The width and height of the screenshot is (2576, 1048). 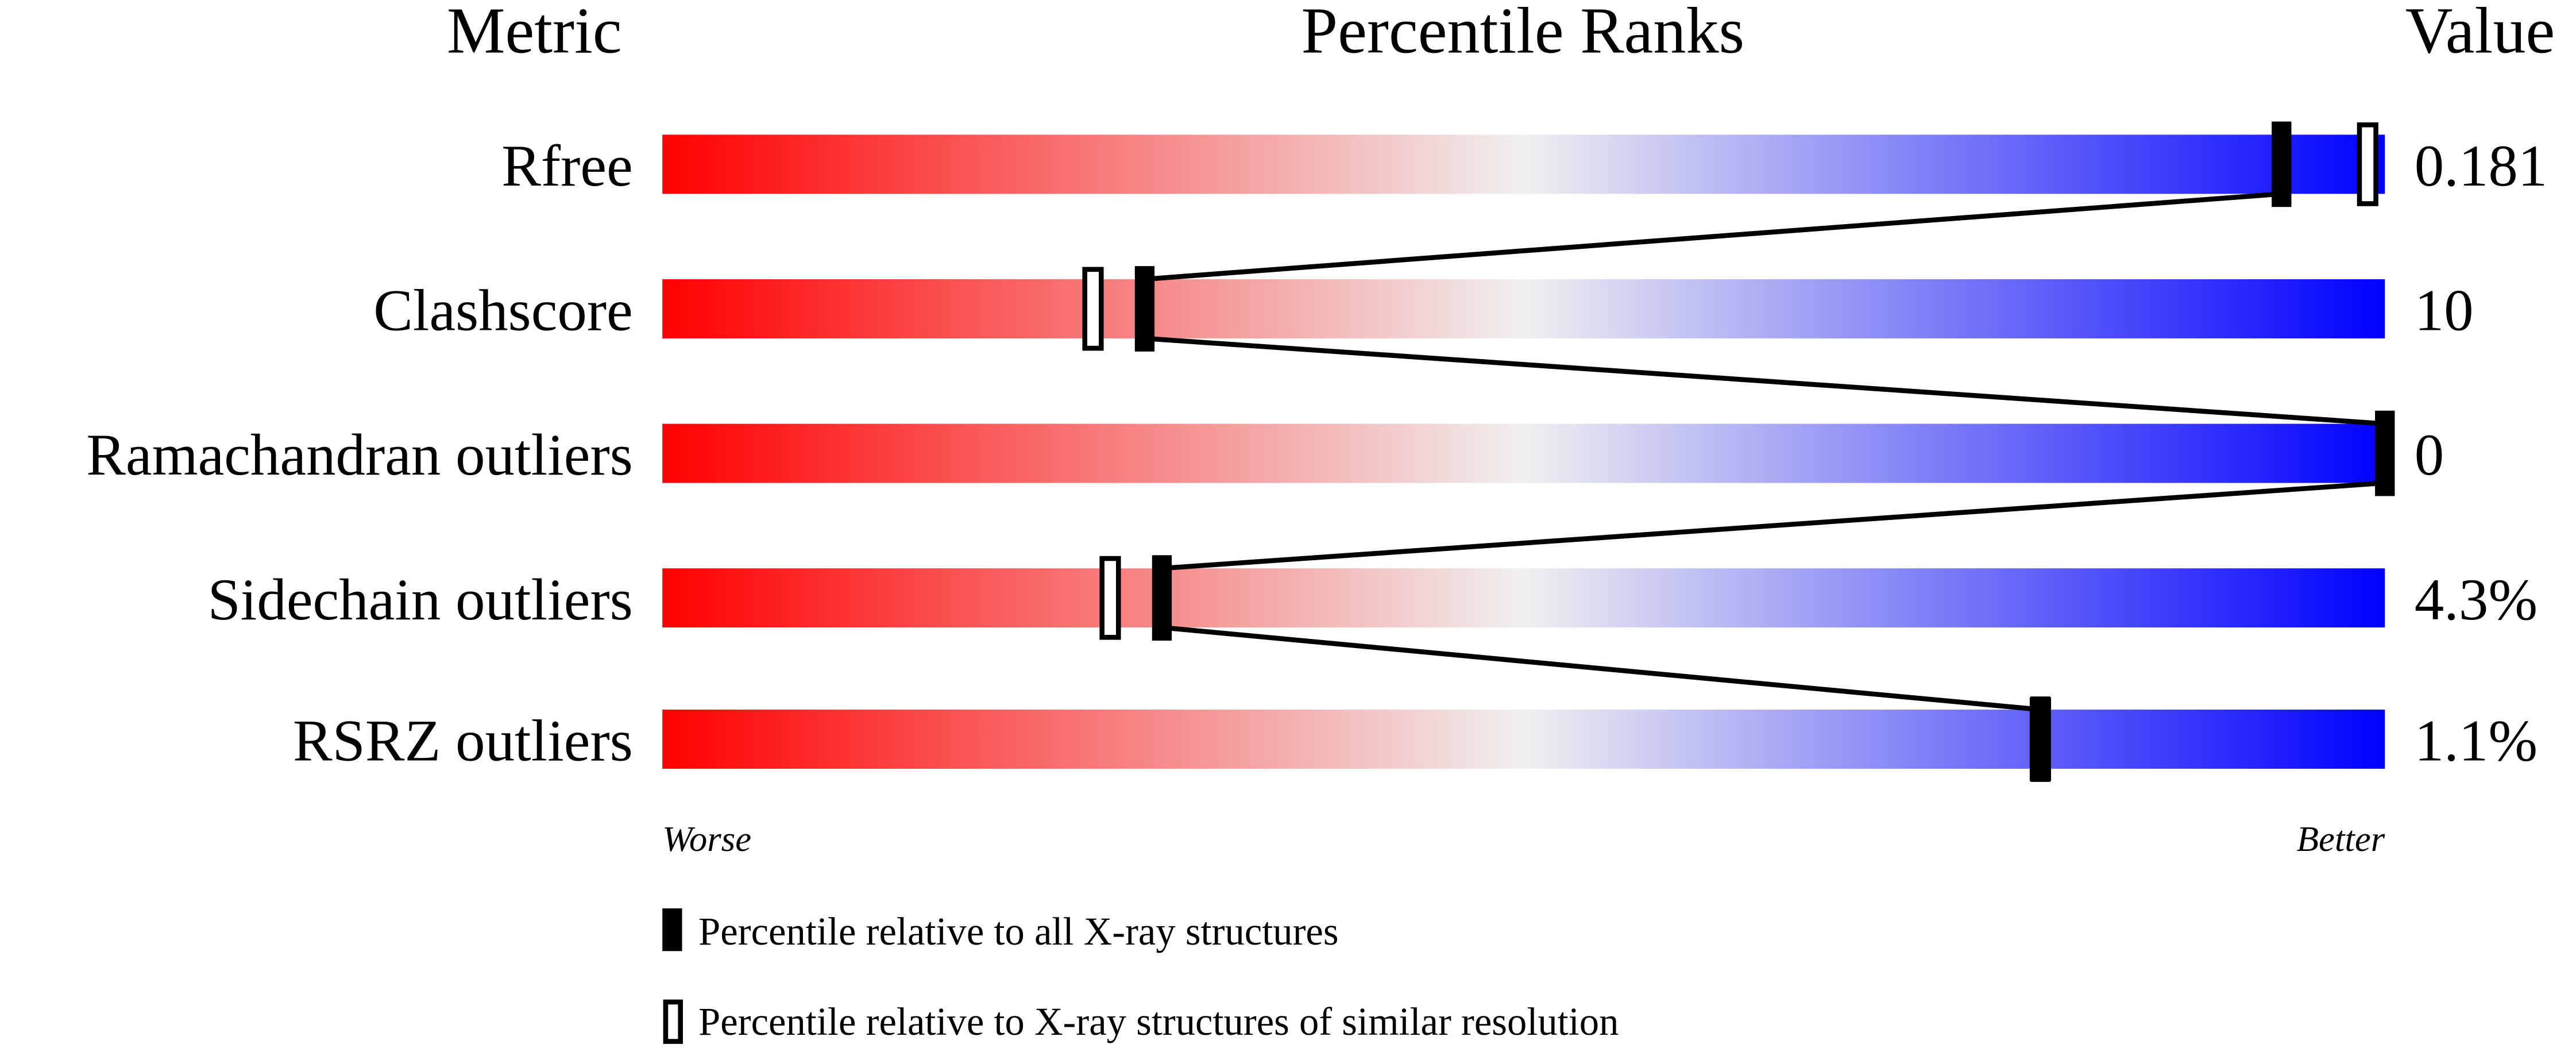 I want to click on axis-label-better: Better, so click(x=2341, y=839).